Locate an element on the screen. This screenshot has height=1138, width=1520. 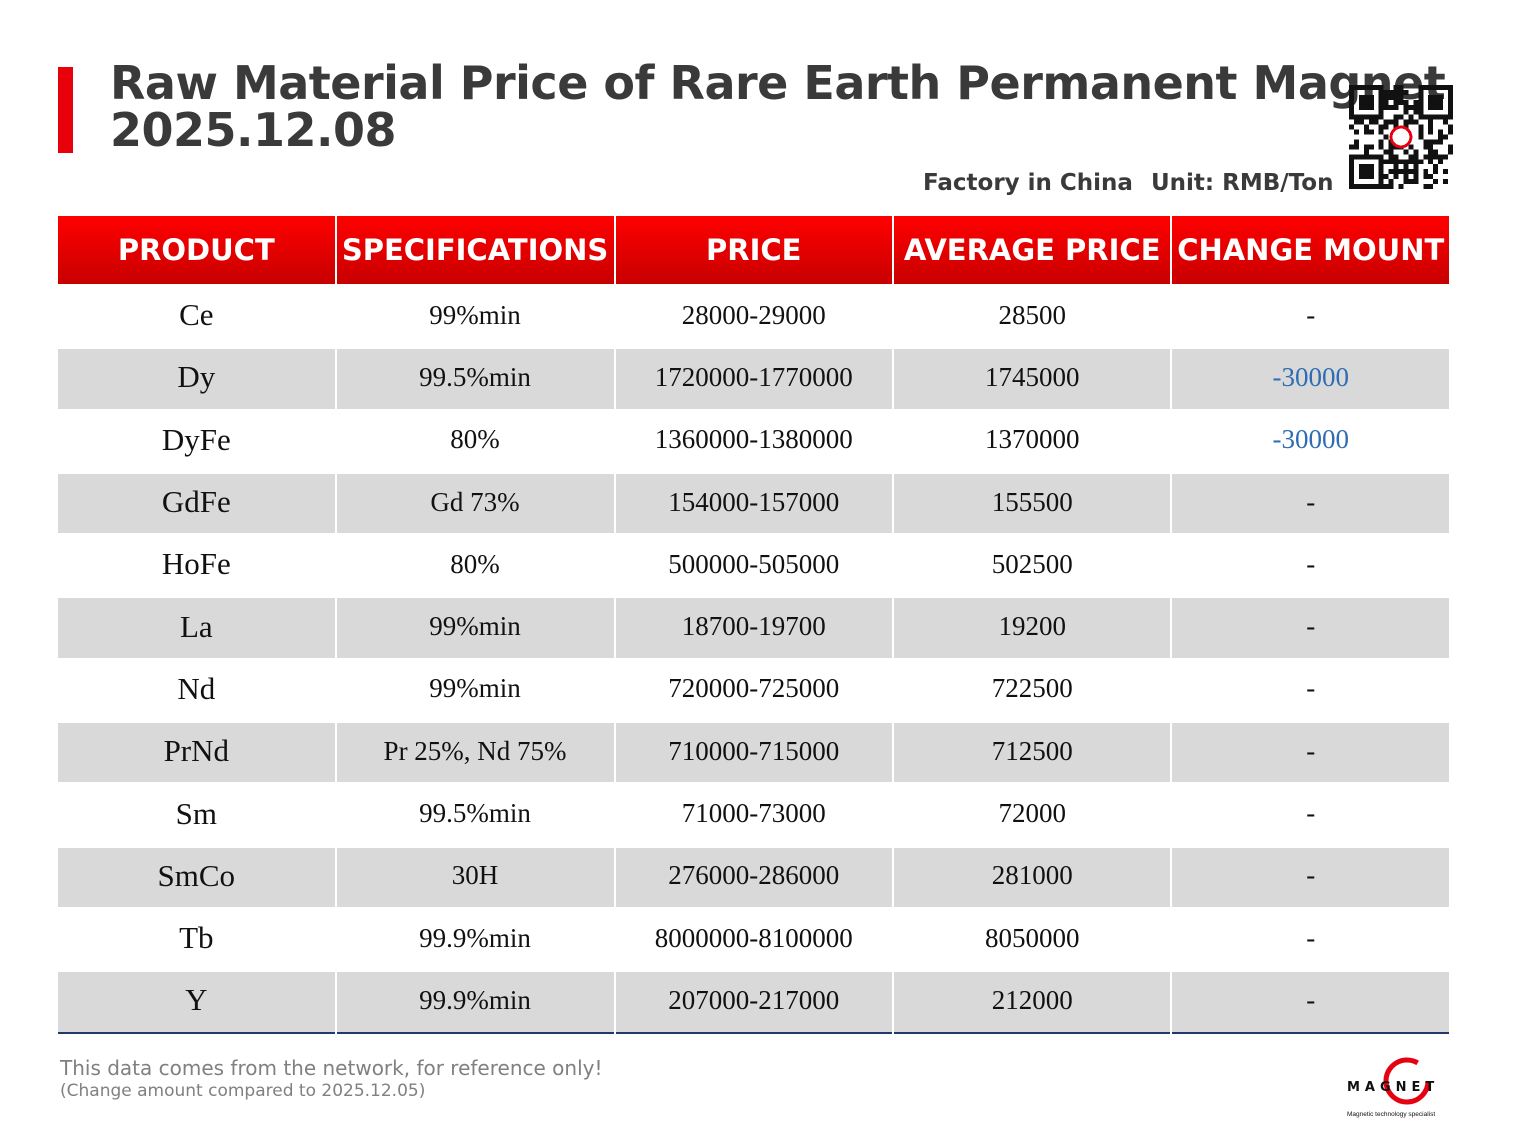
product-cell: Dy is located at coordinates (196, 377).